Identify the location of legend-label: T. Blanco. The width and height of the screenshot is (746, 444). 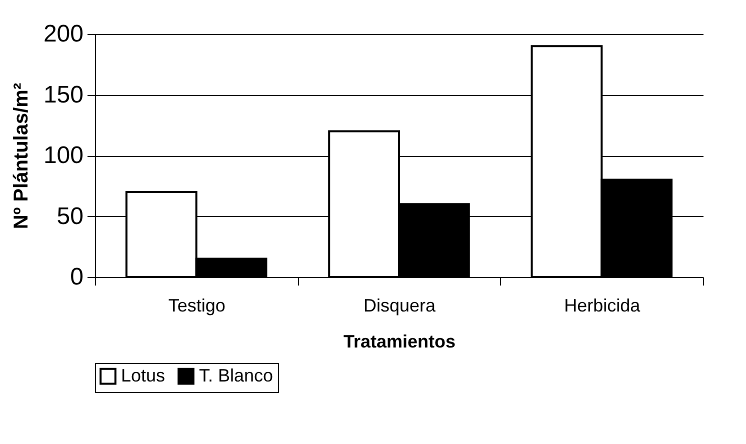
(236, 375).